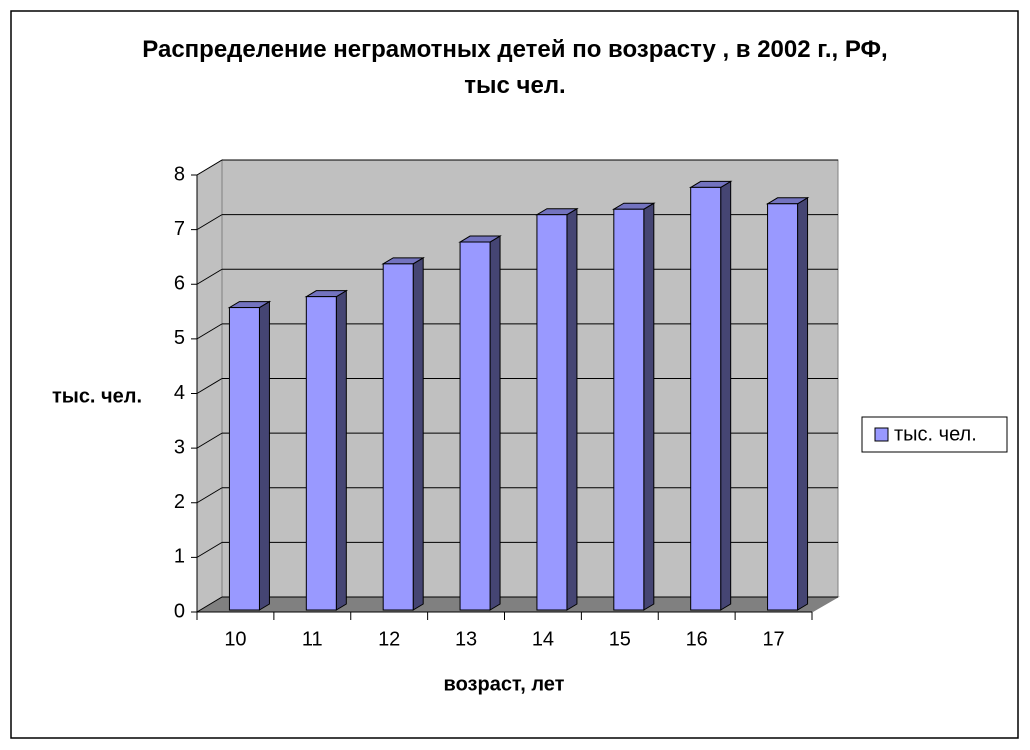 This screenshot has height=750, width=1030. Describe the element at coordinates (773, 639) in the screenshot. I see `x-tick-label: 17` at that location.